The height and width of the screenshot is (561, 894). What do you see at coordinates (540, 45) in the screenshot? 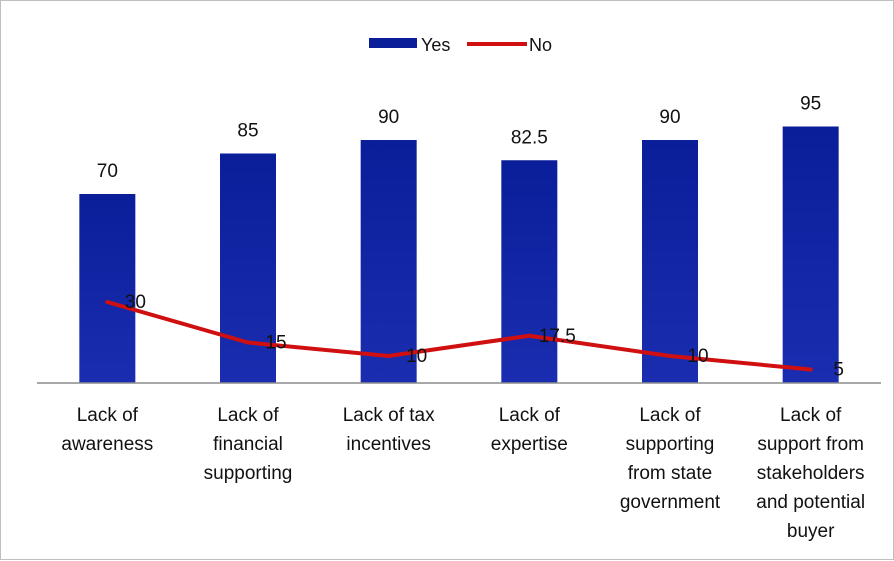
I see `legend-label-no: No` at bounding box center [540, 45].